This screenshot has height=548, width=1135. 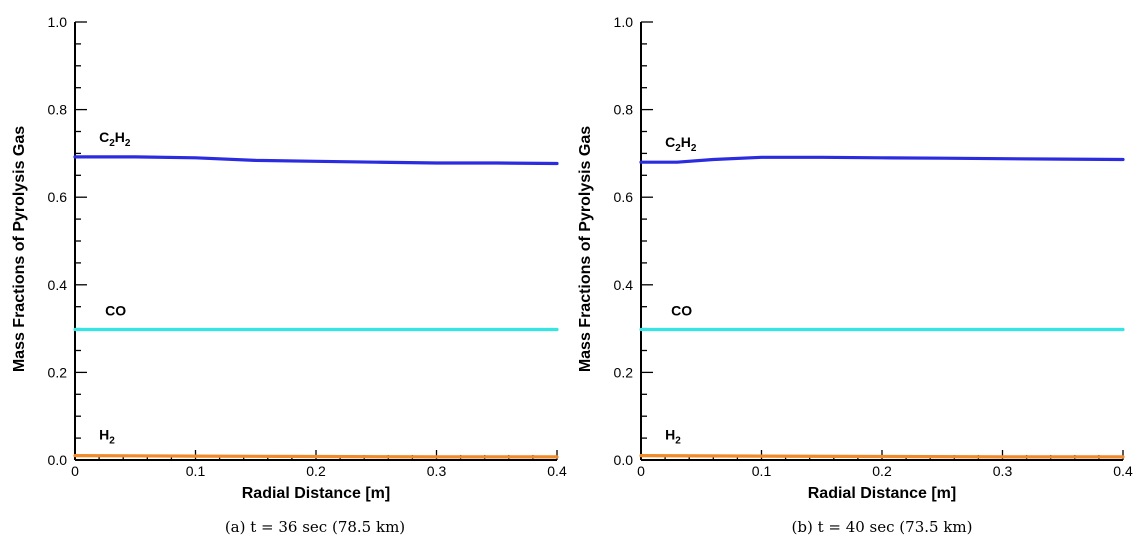 I want to click on figure-caption: (b) t = 40 sec (73.5 km), so click(x=882, y=527).